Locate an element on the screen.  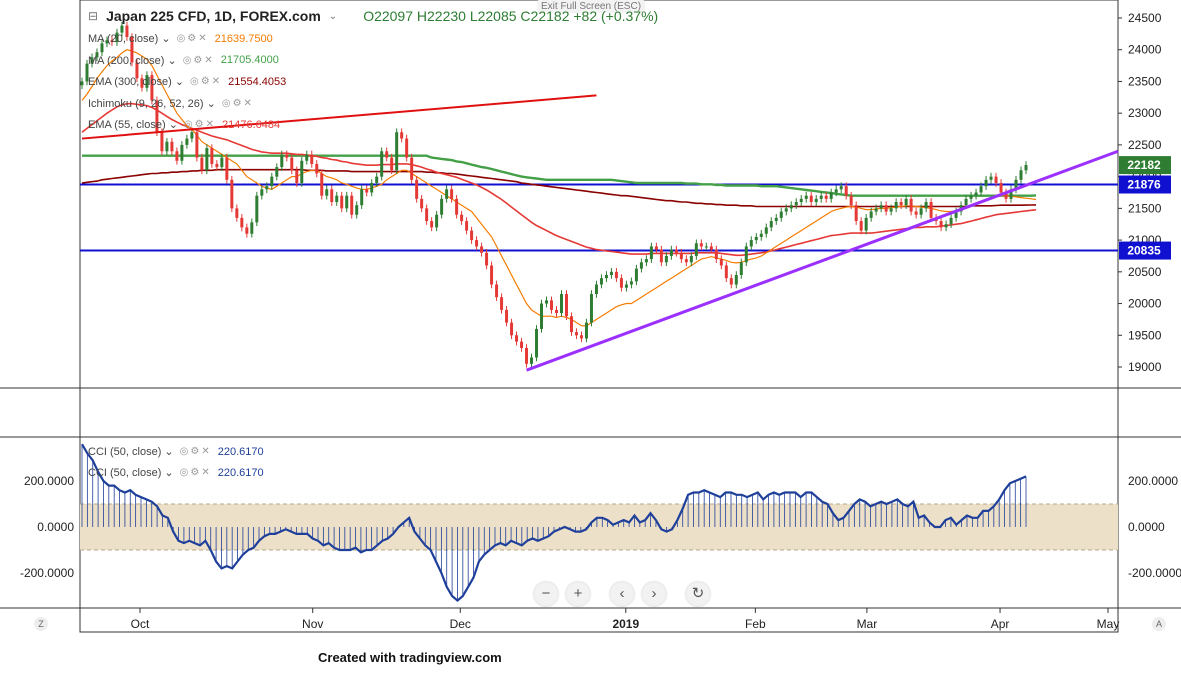
indicator-legend-item: EMA (300, close) ⌄ ◎⚙✕ 21554.4053 is located at coordinates (187, 82).